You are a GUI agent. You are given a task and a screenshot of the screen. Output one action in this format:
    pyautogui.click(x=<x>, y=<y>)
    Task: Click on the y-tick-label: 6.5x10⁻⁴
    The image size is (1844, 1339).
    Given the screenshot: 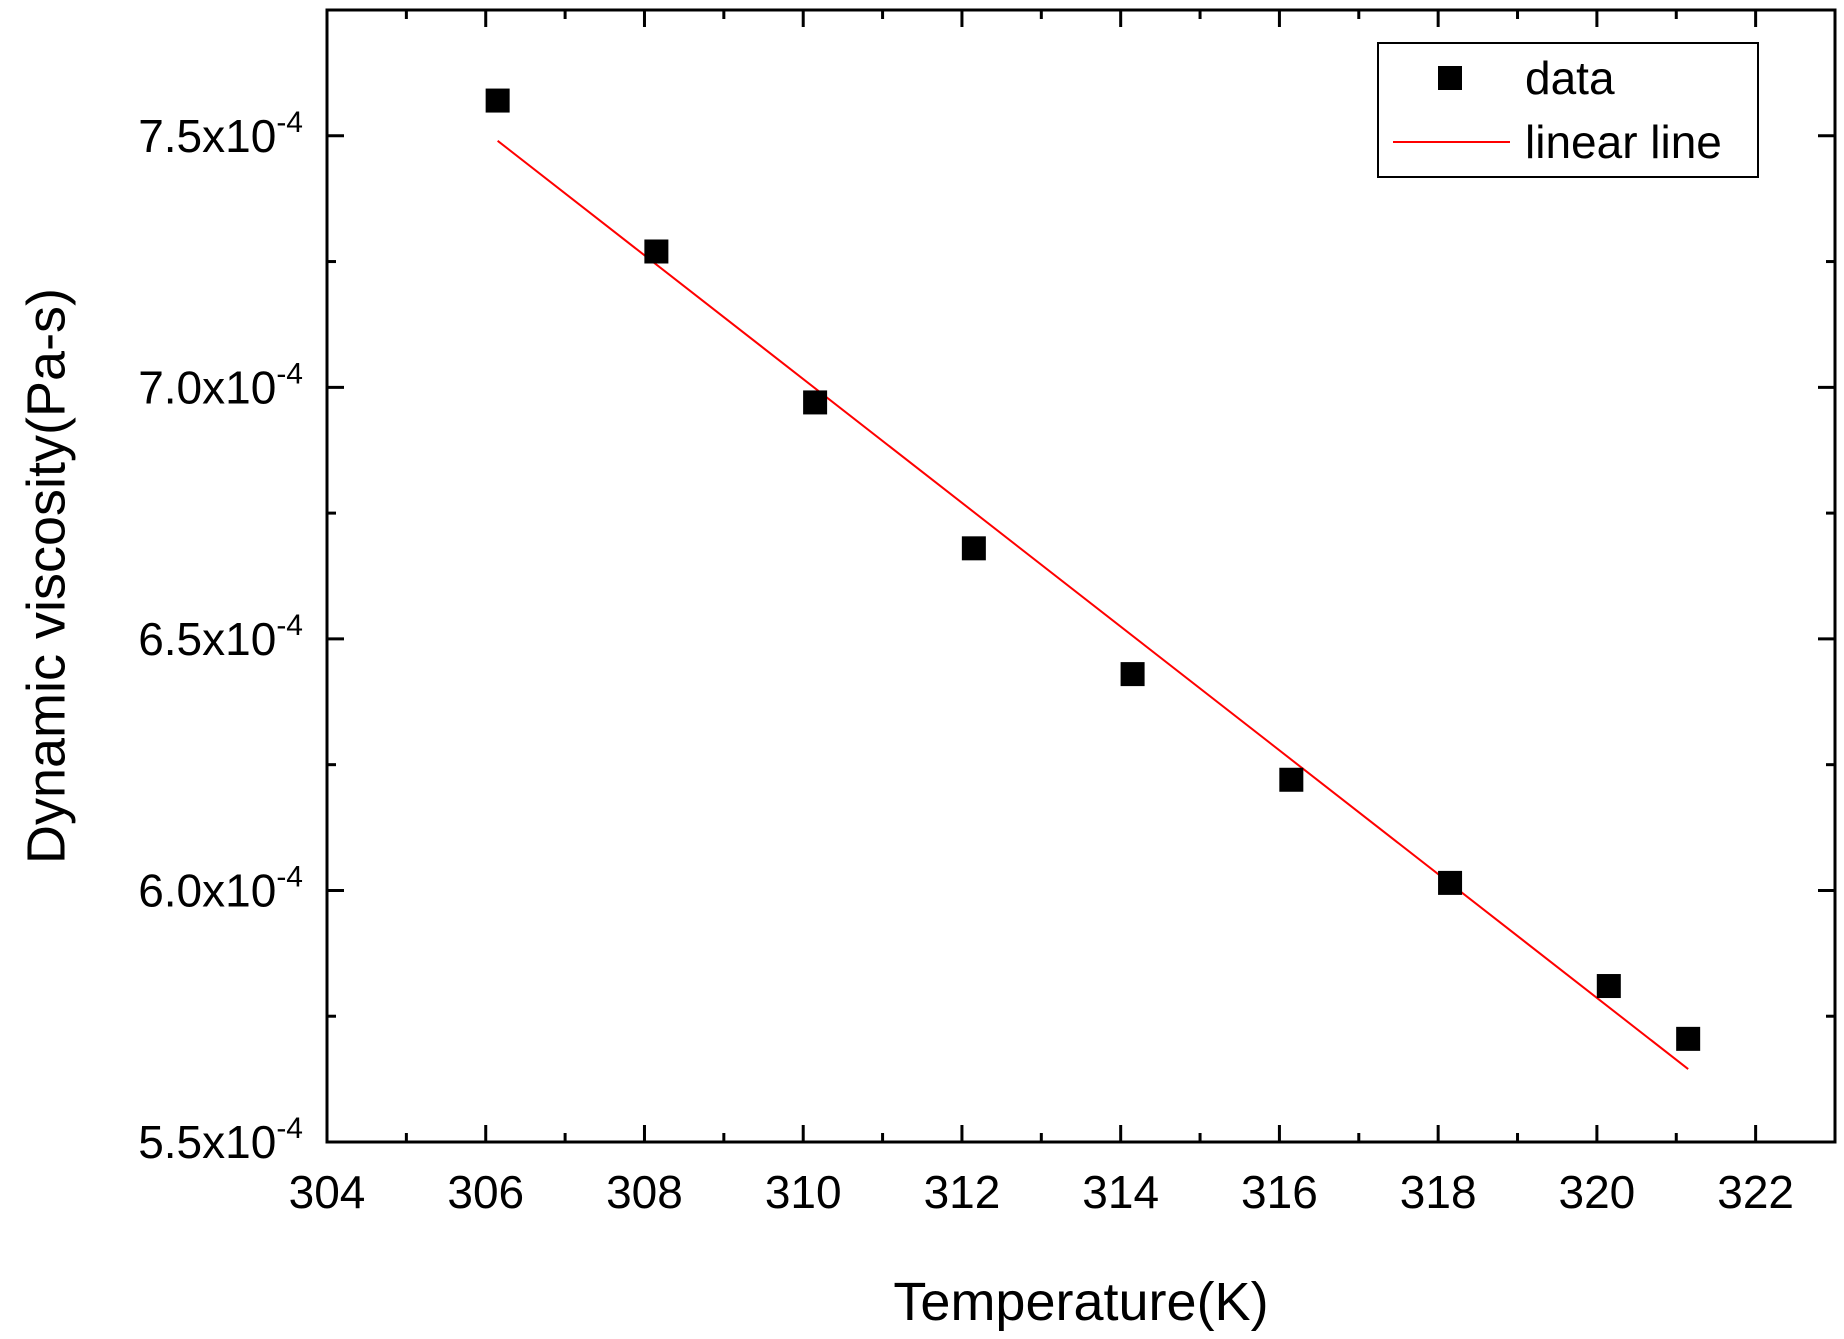 What is the action you would take?
    pyautogui.click(x=220, y=637)
    